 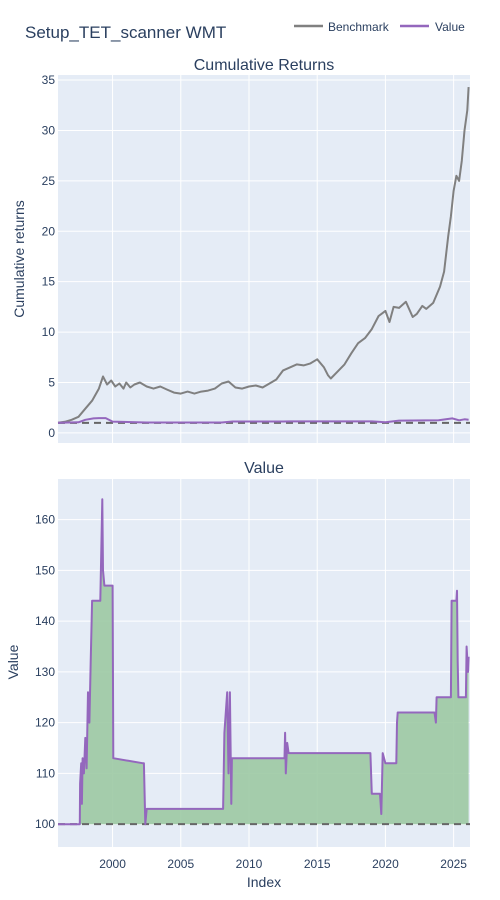 What do you see at coordinates (51, 383) in the screenshot?
I see `y-tick-label: 5` at bounding box center [51, 383].